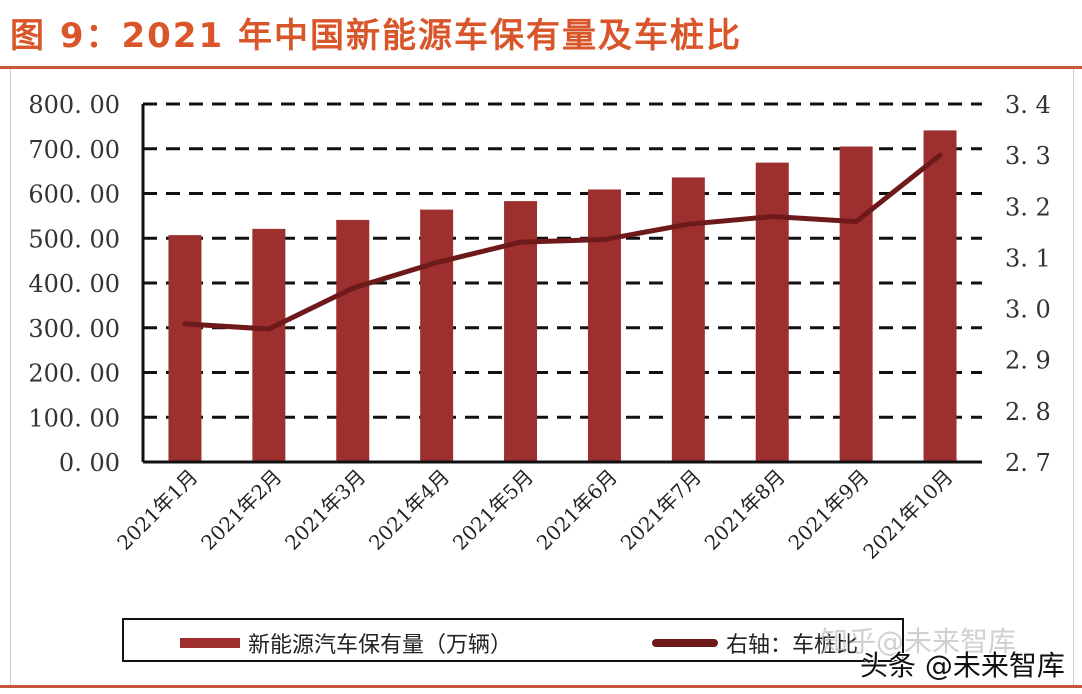 This screenshot has width=1082, height=694. I want to click on right-tick-label: 3. 4, so click(1028, 105).